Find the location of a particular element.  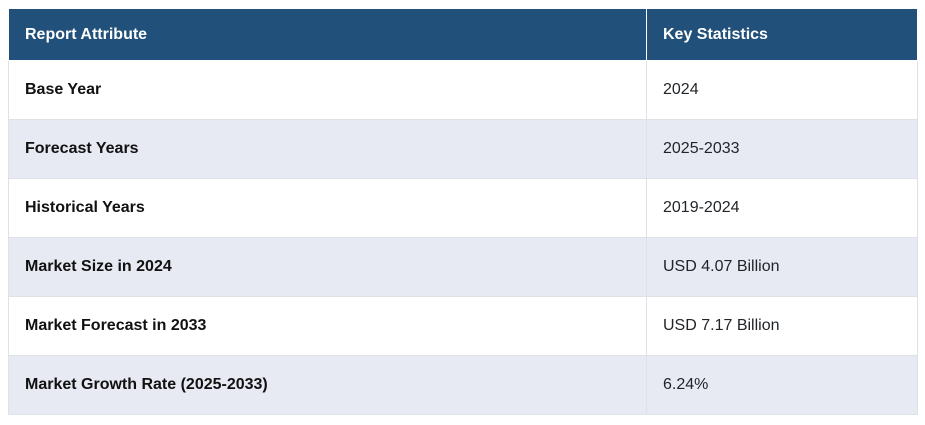

table-row: Market Size in 2024 USD 4.07 Billion is located at coordinates (463, 267).